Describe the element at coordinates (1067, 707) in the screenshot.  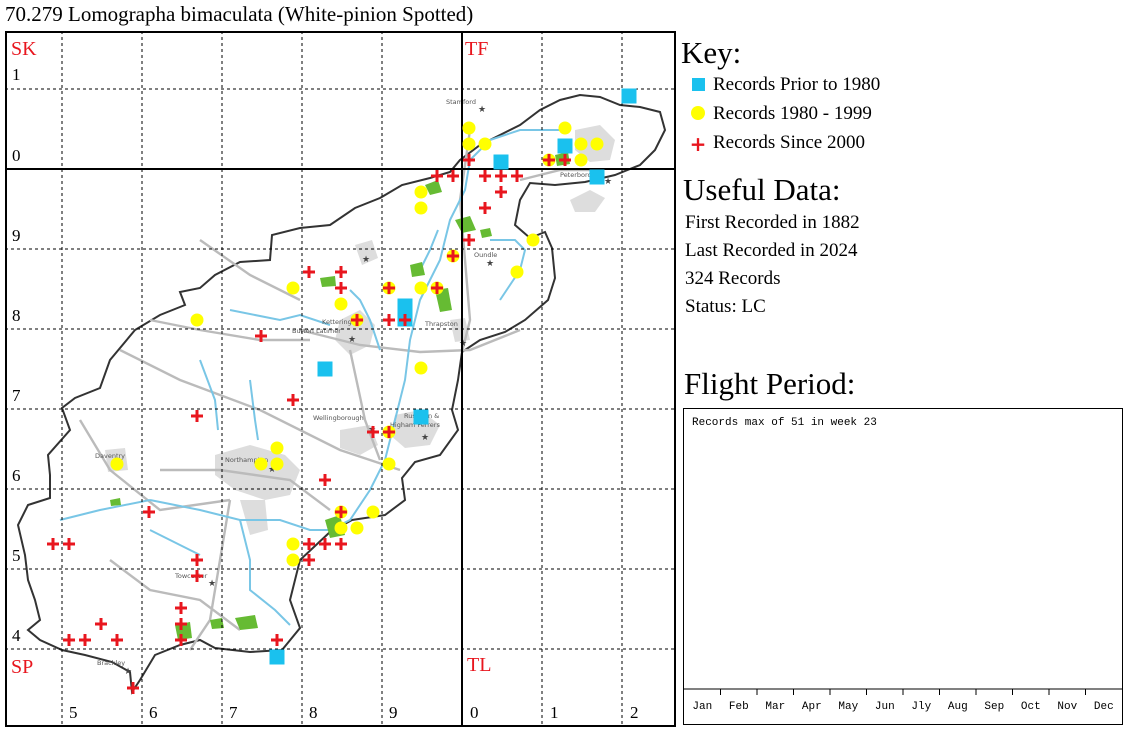
I see `month-label: Nov` at that location.